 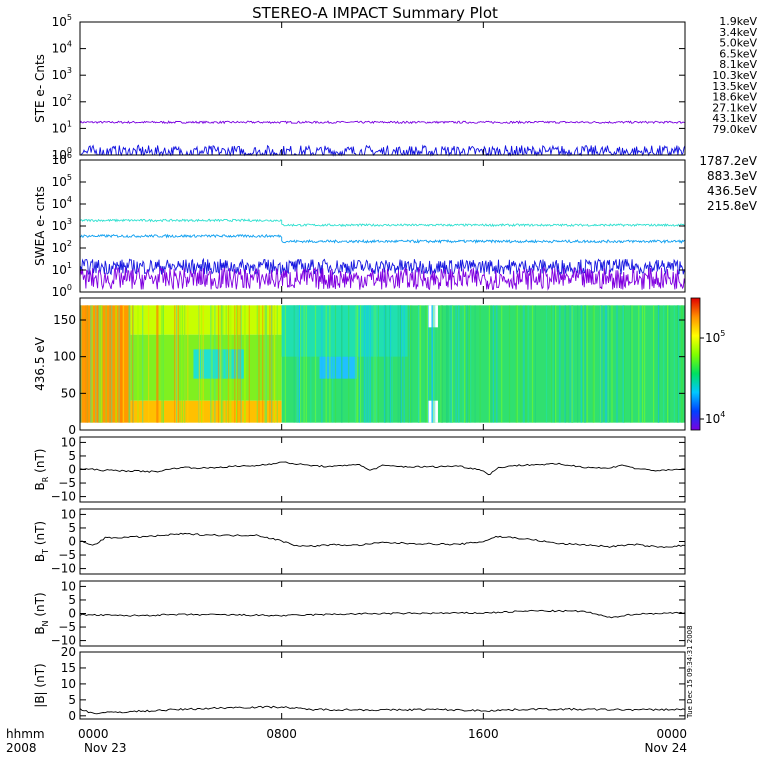 What do you see at coordinates (382, 223) in the screenshot?
I see `series-215.8eV` at bounding box center [382, 223].